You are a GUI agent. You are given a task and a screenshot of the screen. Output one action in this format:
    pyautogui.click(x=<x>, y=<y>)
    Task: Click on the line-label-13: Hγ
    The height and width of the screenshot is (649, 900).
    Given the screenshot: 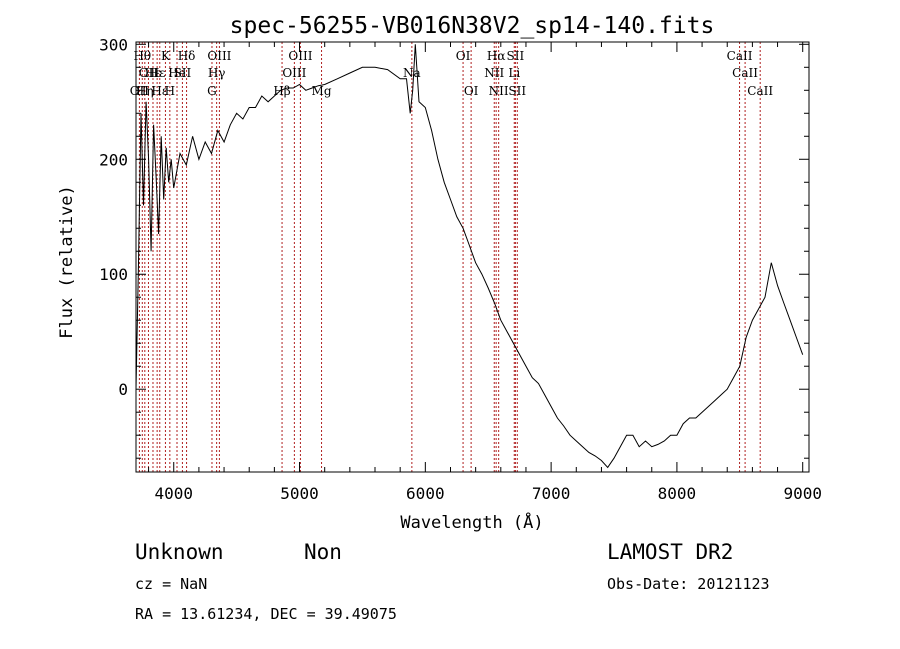 What is the action you would take?
    pyautogui.click(x=217, y=73)
    